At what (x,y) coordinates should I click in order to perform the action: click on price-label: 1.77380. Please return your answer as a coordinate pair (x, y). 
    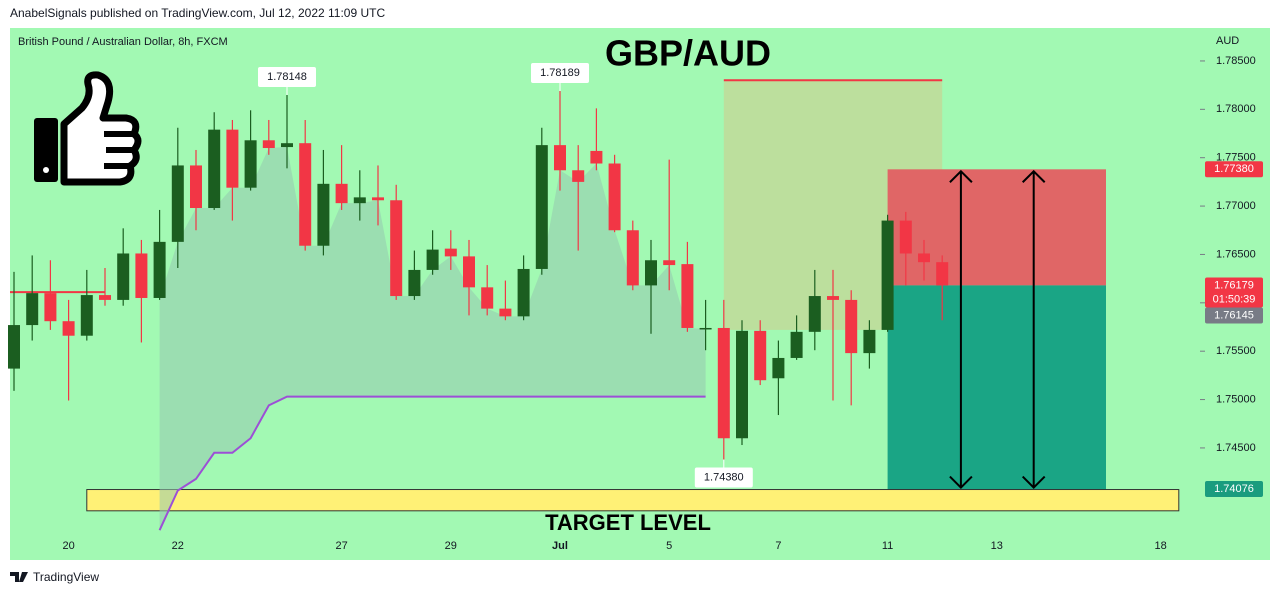
    Looking at the image, I should click on (1234, 169).